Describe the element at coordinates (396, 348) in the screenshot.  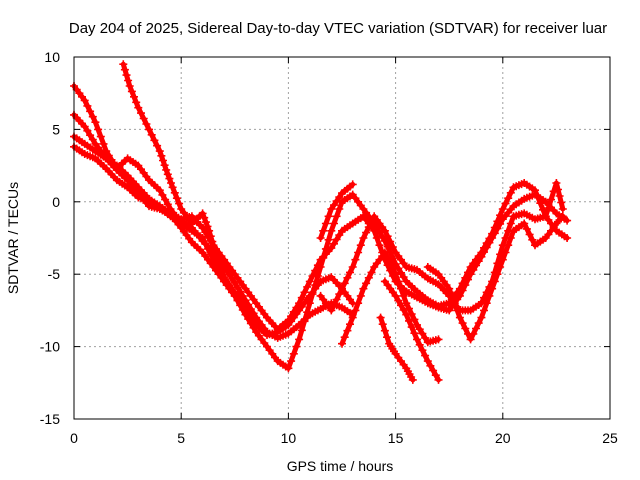
I see `series-pass-j` at that location.